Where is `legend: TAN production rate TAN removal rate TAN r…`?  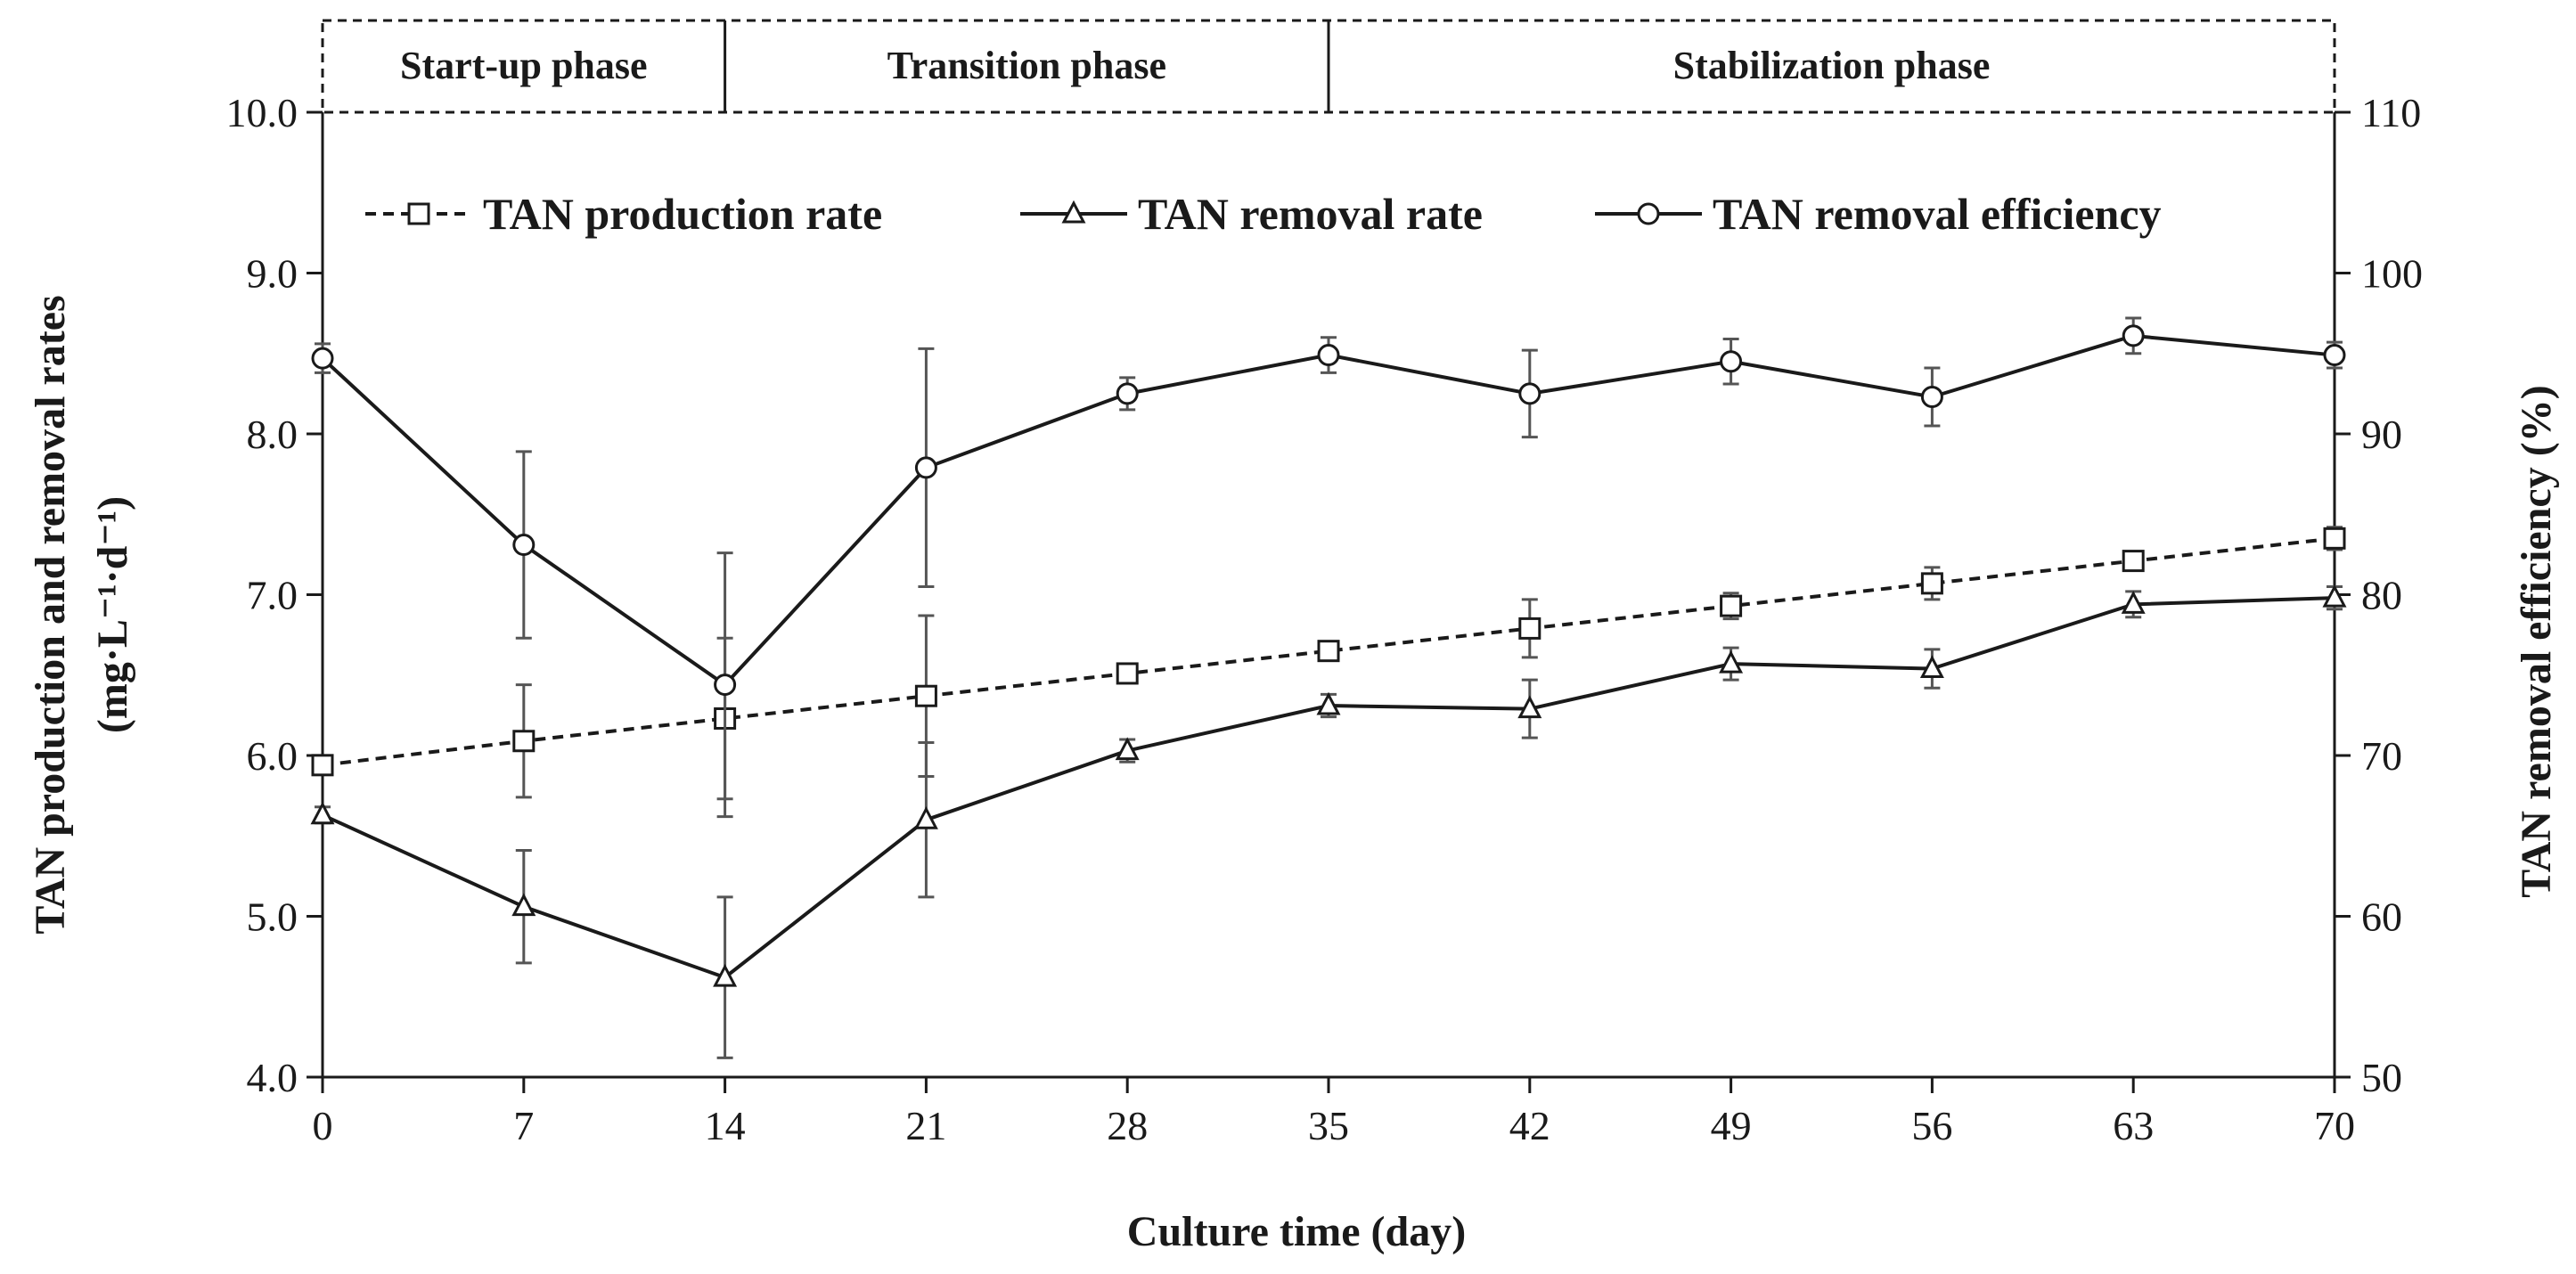 legend: TAN production rate TAN removal rate TAN r… is located at coordinates (1263, 214).